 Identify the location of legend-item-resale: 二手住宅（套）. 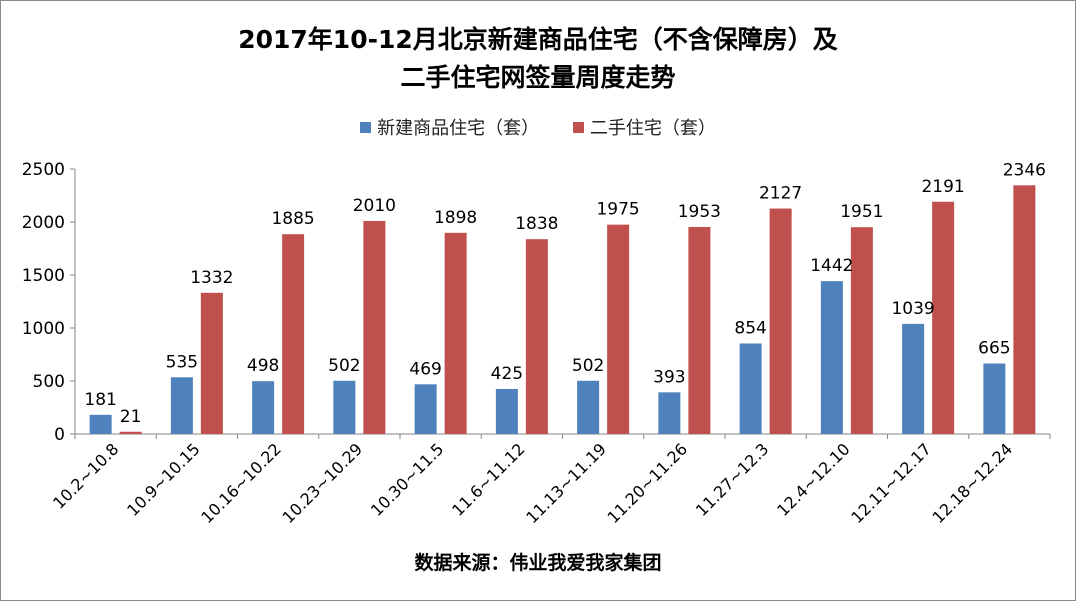
(644, 127).